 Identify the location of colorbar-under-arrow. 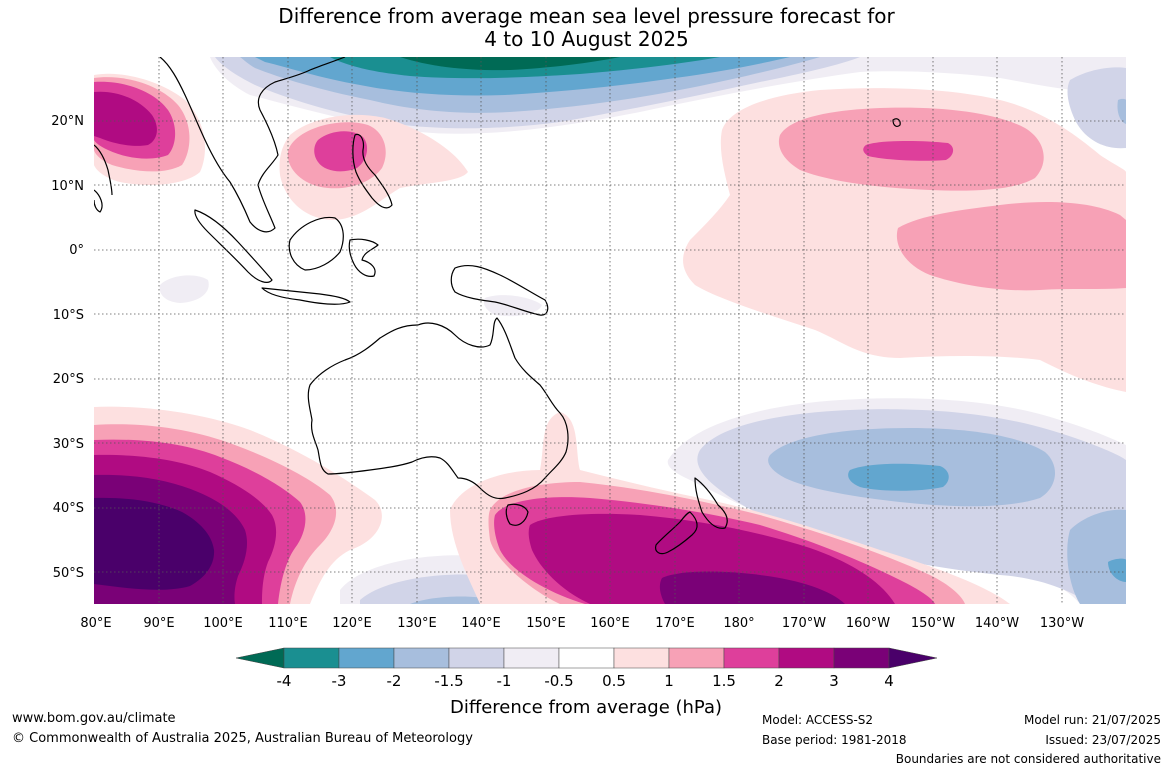
(260, 658).